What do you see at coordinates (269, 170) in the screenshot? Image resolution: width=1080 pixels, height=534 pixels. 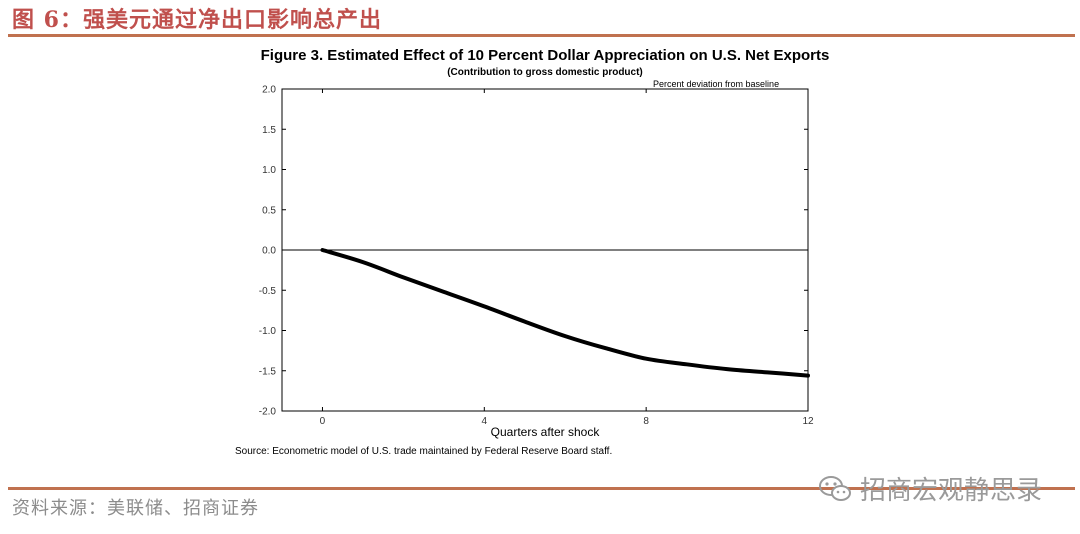 I see `y-tick-label: 1.0` at bounding box center [269, 170].